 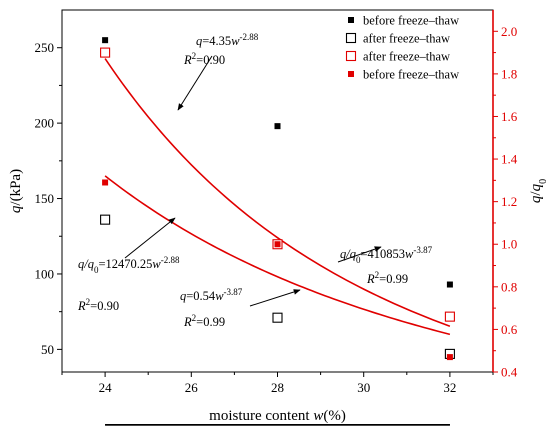 What do you see at coordinates (192, 387) in the screenshot?
I see `x-tick-label: 26` at bounding box center [192, 387].